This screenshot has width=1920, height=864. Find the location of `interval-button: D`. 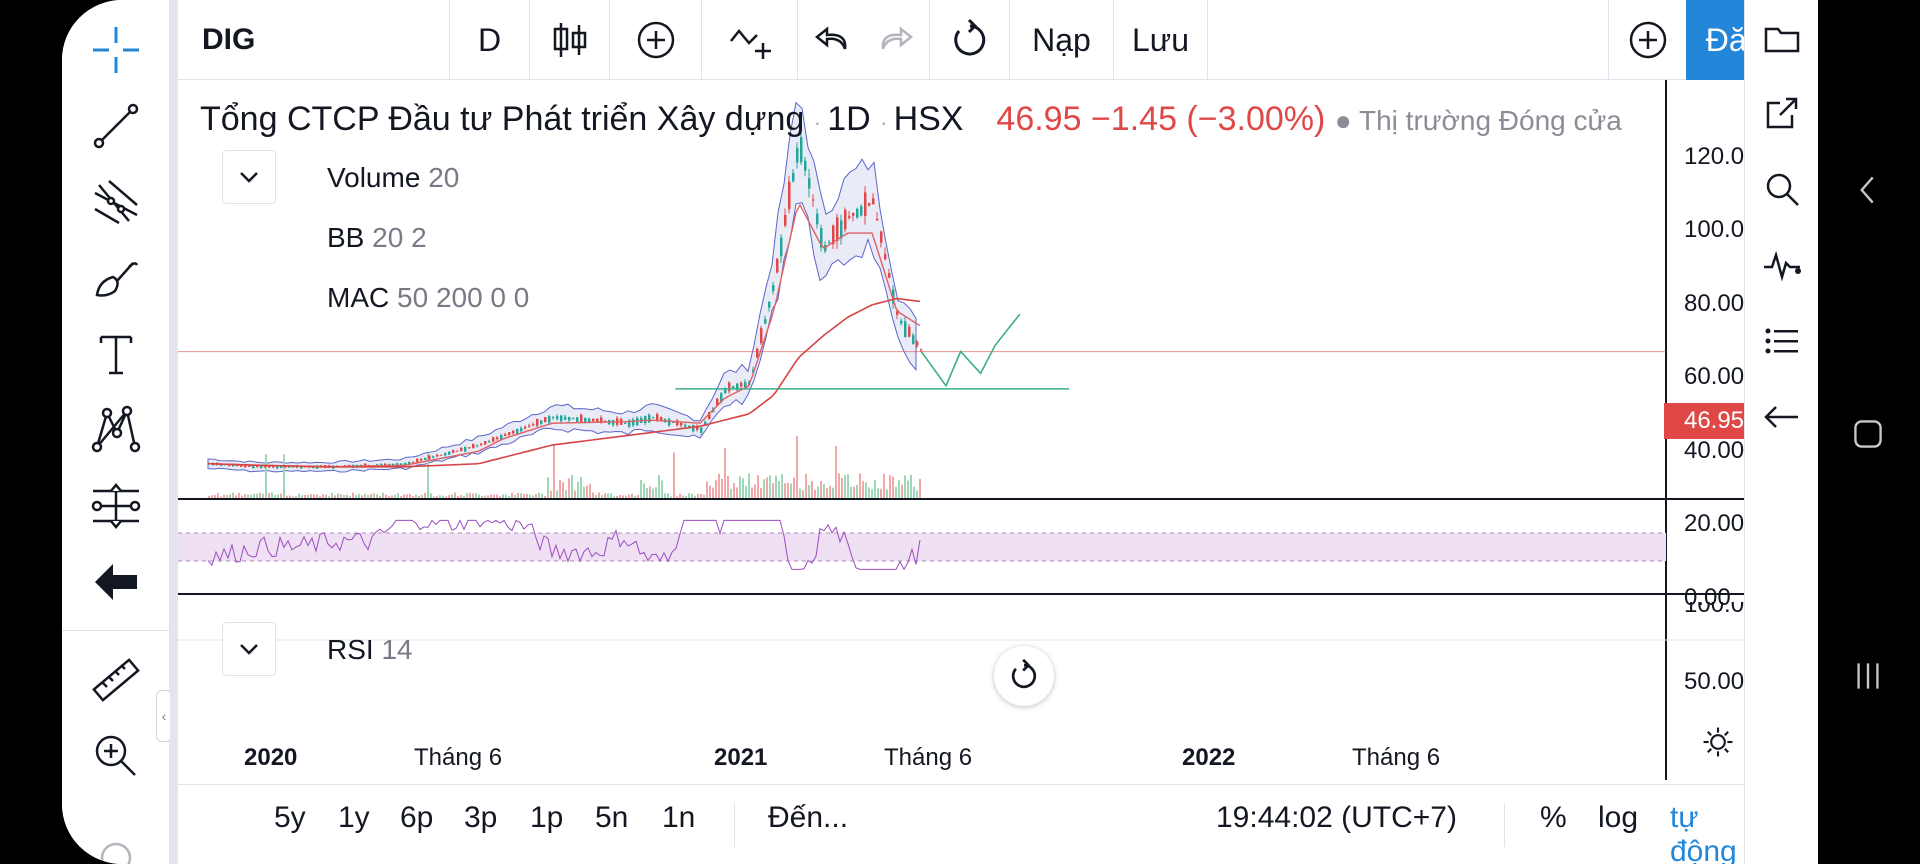

interval-button: D is located at coordinates (490, 40).